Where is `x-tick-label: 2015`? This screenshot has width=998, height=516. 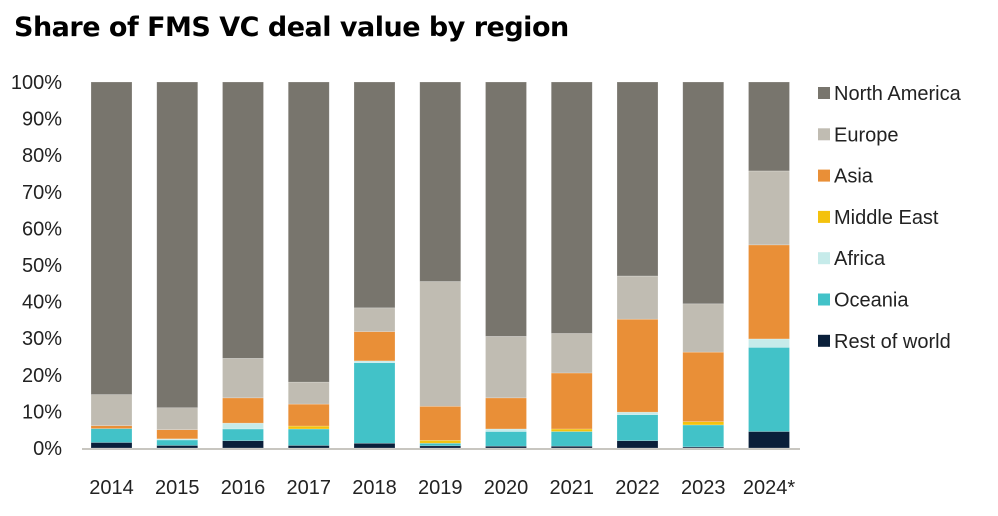
x-tick-label: 2015 is located at coordinates (177, 488).